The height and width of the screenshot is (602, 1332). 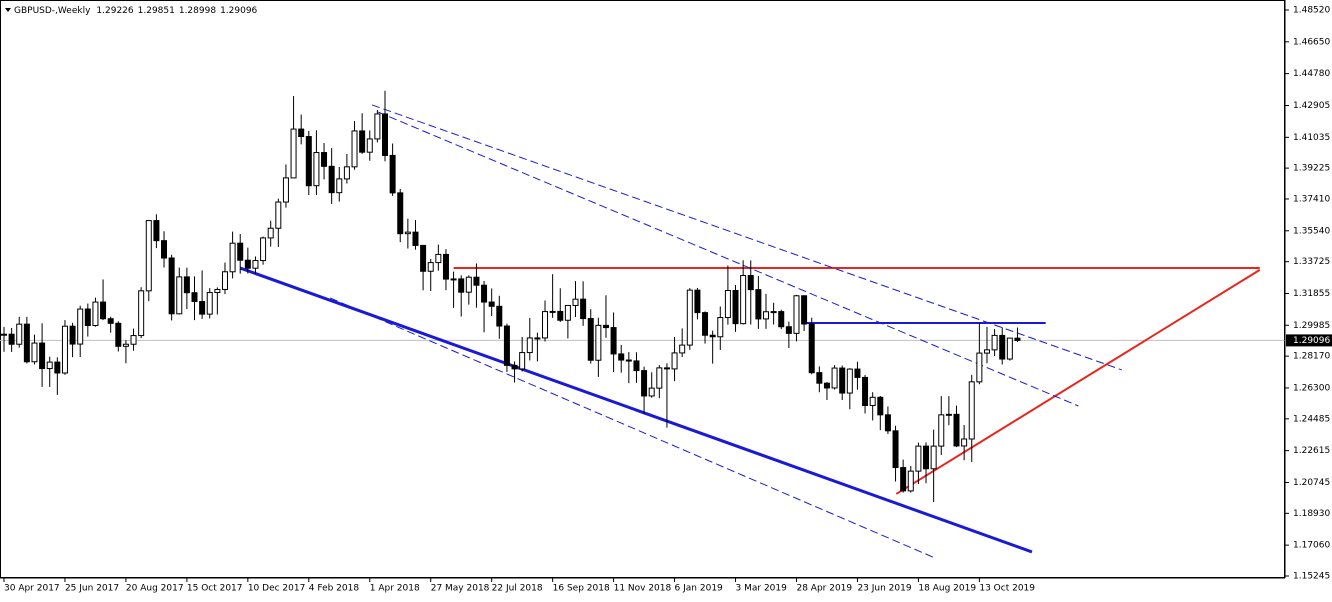 I want to click on symbol-title: GBPUSD-,Weekly, so click(x=52, y=11).